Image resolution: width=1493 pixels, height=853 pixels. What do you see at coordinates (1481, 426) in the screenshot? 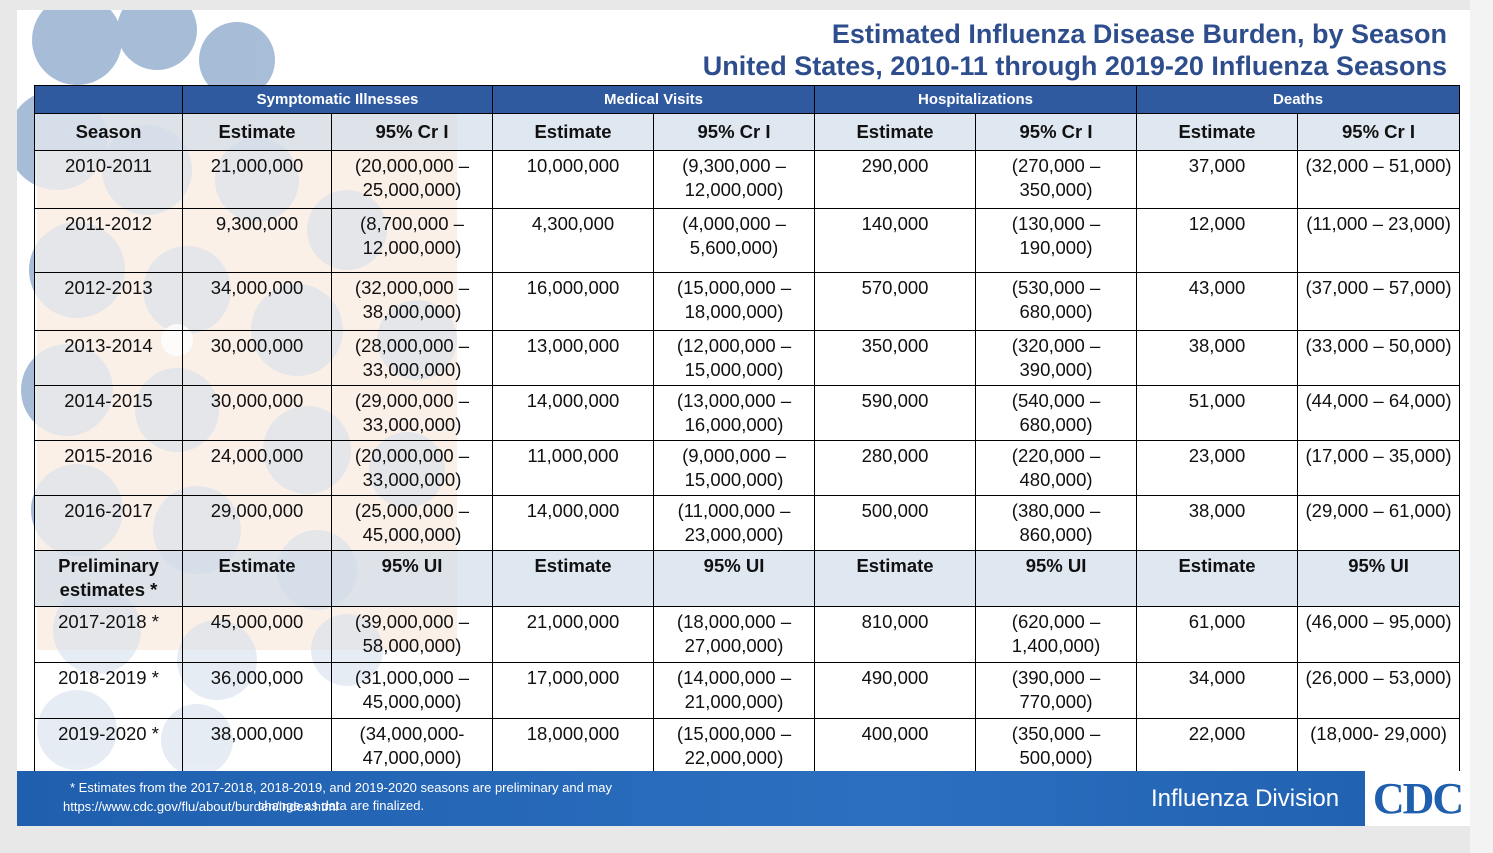
I see `scrollbar` at bounding box center [1481, 426].